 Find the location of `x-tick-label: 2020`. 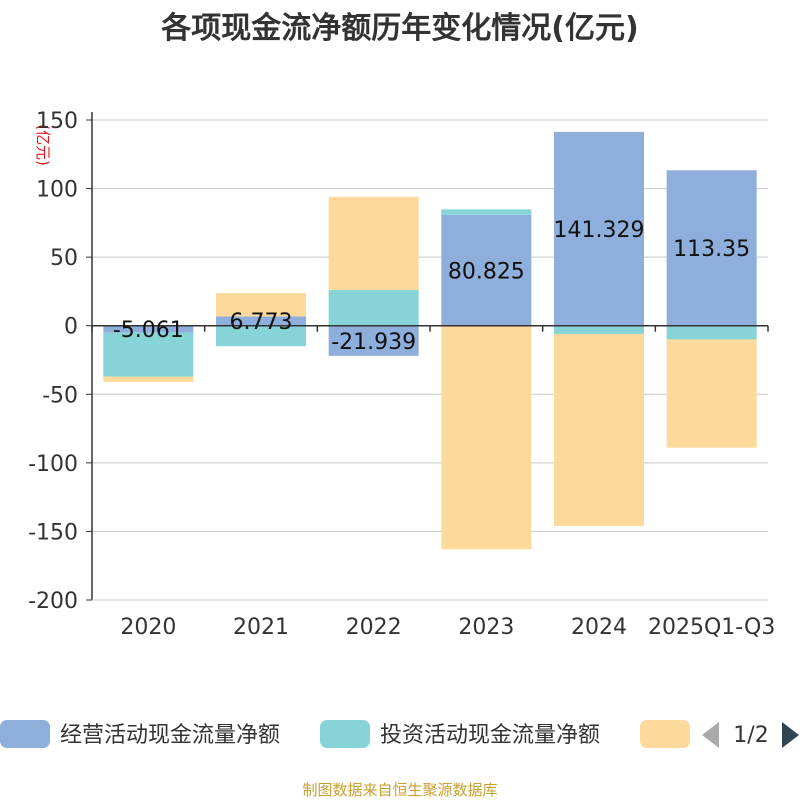

x-tick-label: 2020 is located at coordinates (148, 627).